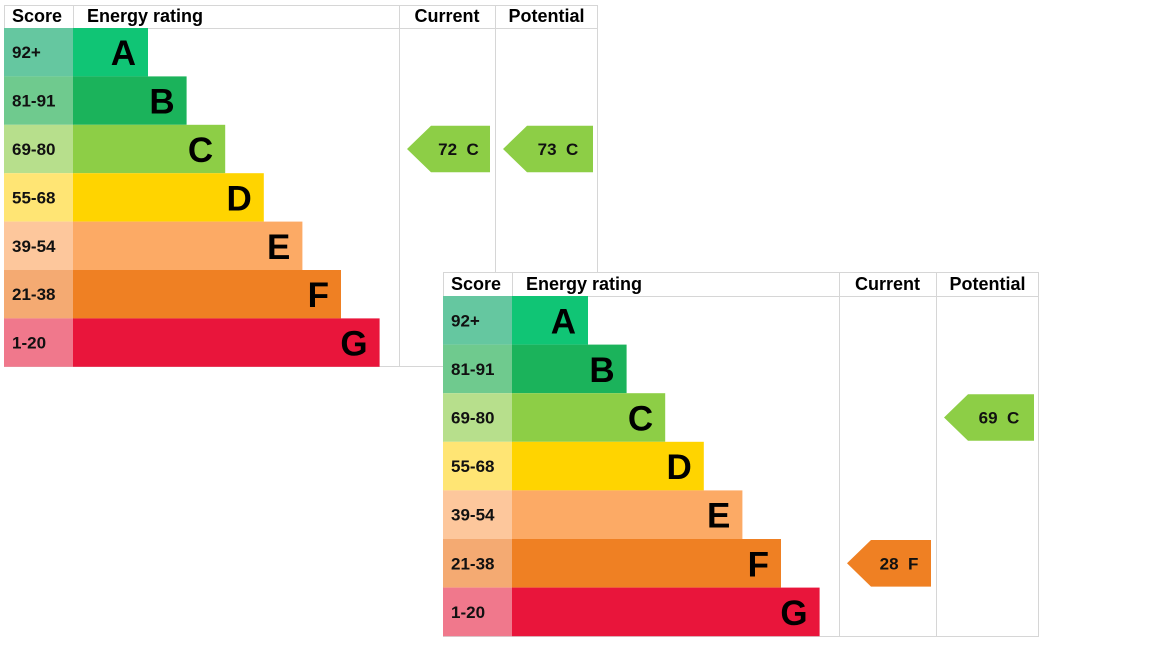 The width and height of the screenshot is (1152, 648). I want to click on current-rating-arrow-label: 28 F, so click(899, 563).